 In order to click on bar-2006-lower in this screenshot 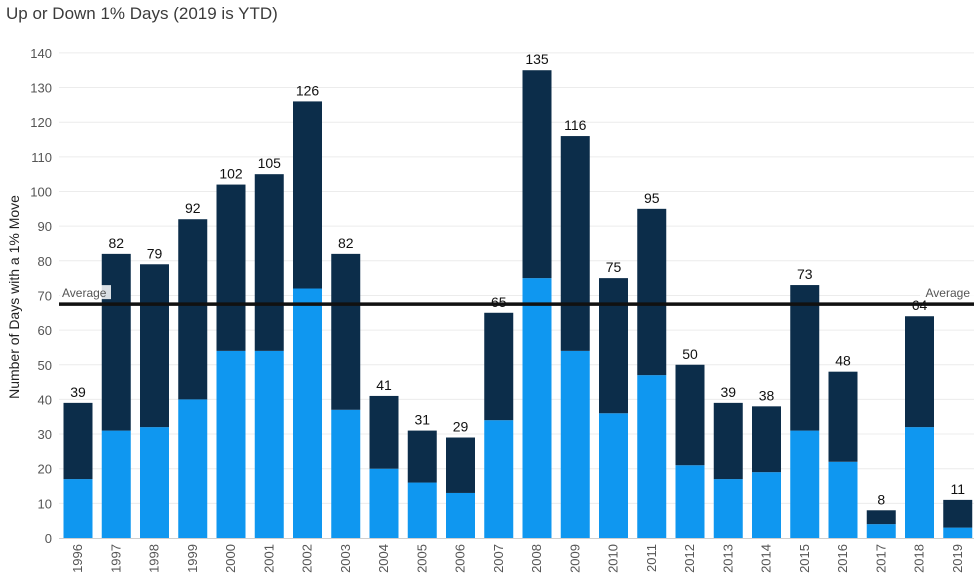, I will do `click(460, 515)`.